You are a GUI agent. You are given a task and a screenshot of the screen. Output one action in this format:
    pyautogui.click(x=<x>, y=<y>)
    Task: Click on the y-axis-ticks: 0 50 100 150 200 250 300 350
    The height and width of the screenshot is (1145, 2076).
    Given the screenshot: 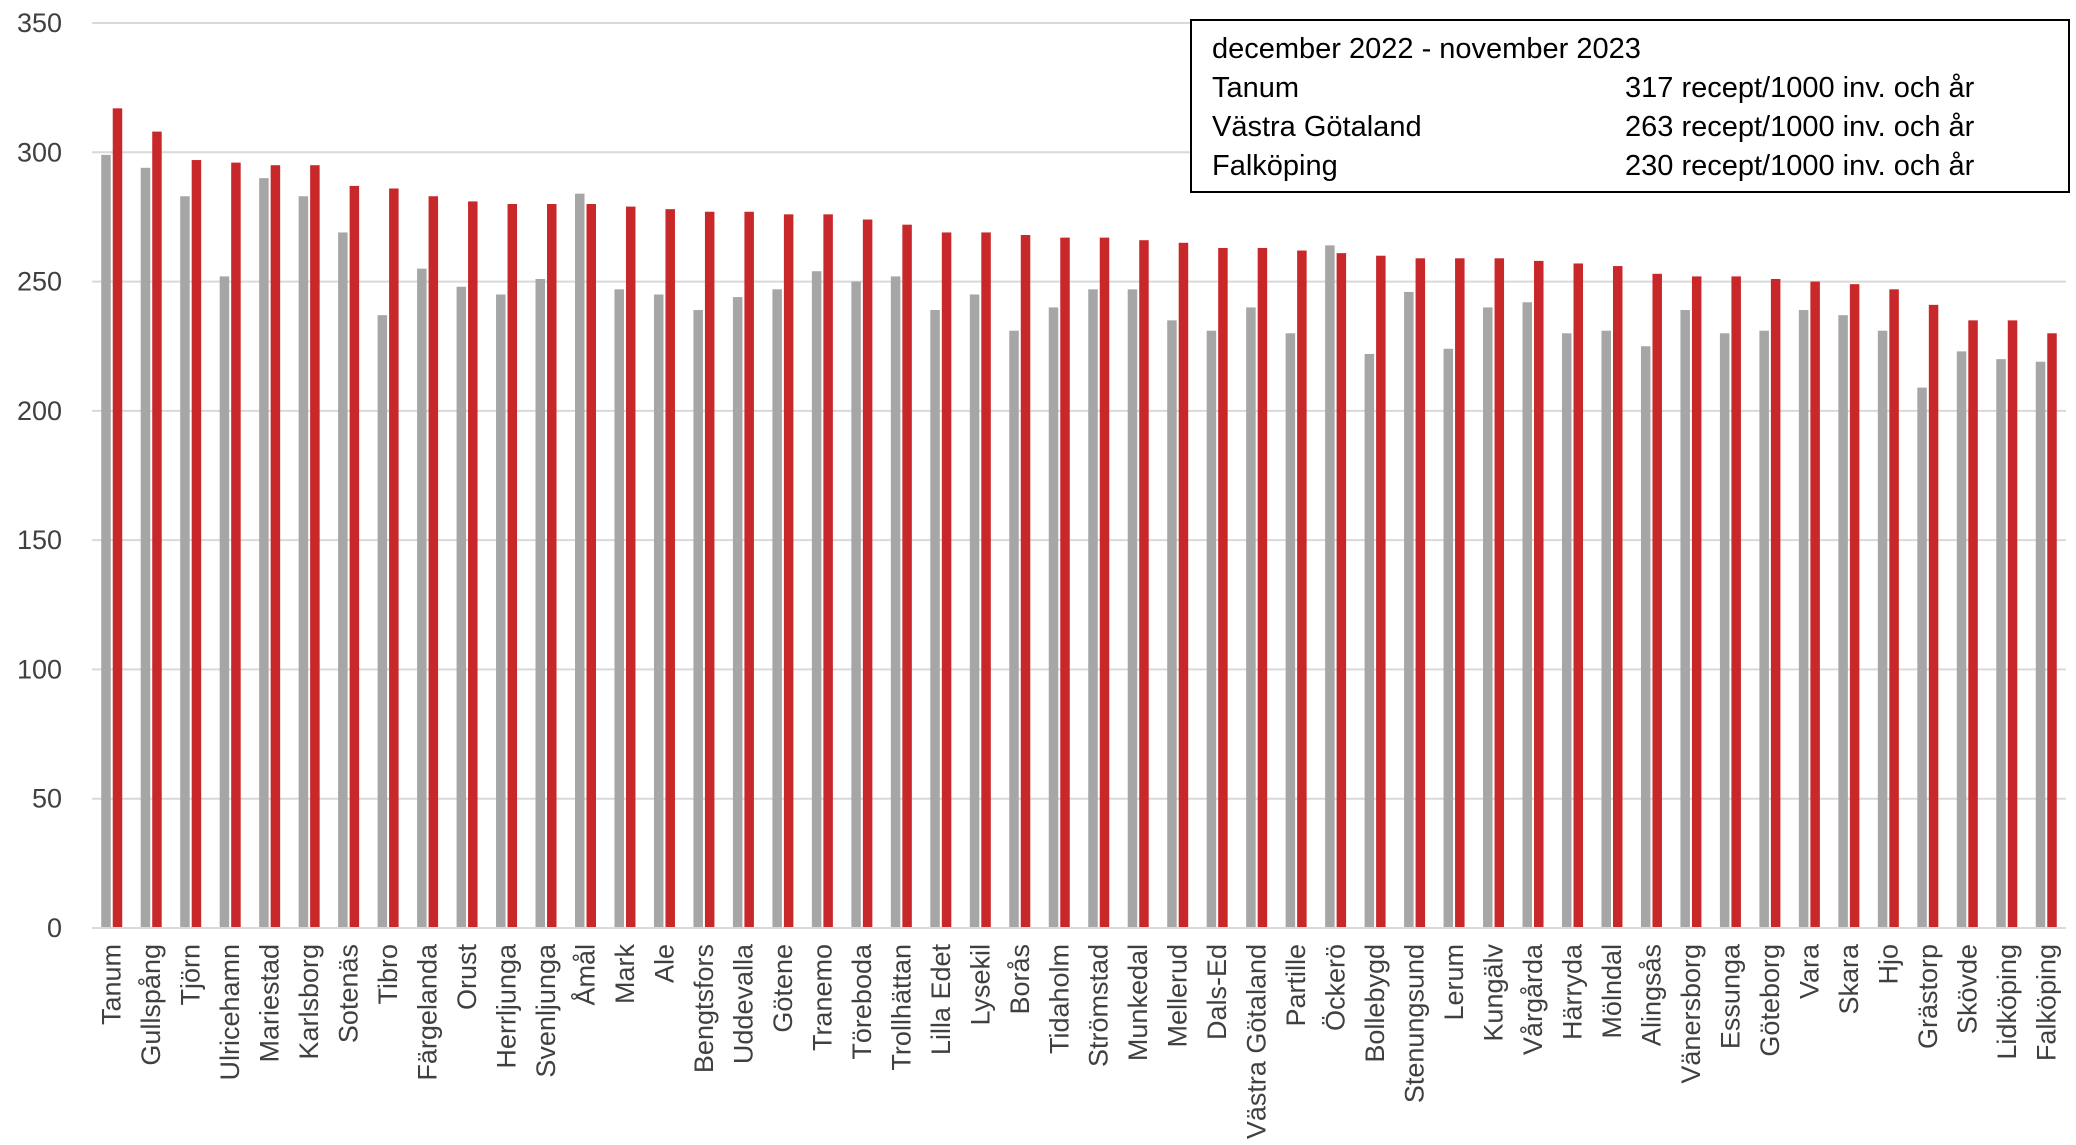 What is the action you would take?
    pyautogui.click(x=39, y=475)
    